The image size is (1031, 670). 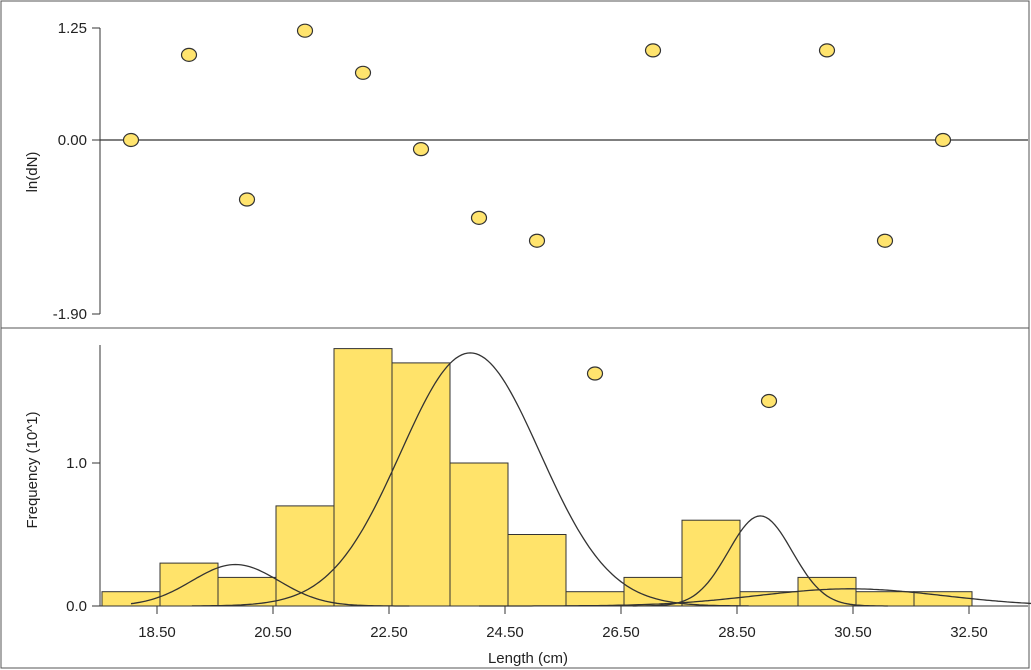 What do you see at coordinates (32, 469) in the screenshot?
I see `bottom-y-axis-label: Frequency (10^1)` at bounding box center [32, 469].